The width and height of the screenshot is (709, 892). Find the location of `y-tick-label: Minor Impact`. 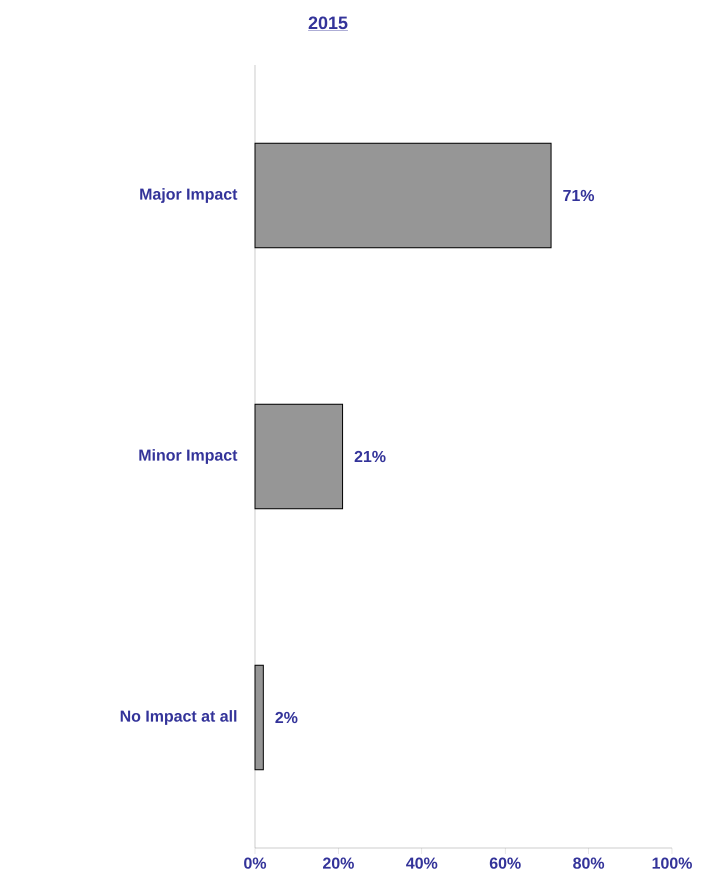

y-tick-label: Minor Impact is located at coordinates (188, 456).